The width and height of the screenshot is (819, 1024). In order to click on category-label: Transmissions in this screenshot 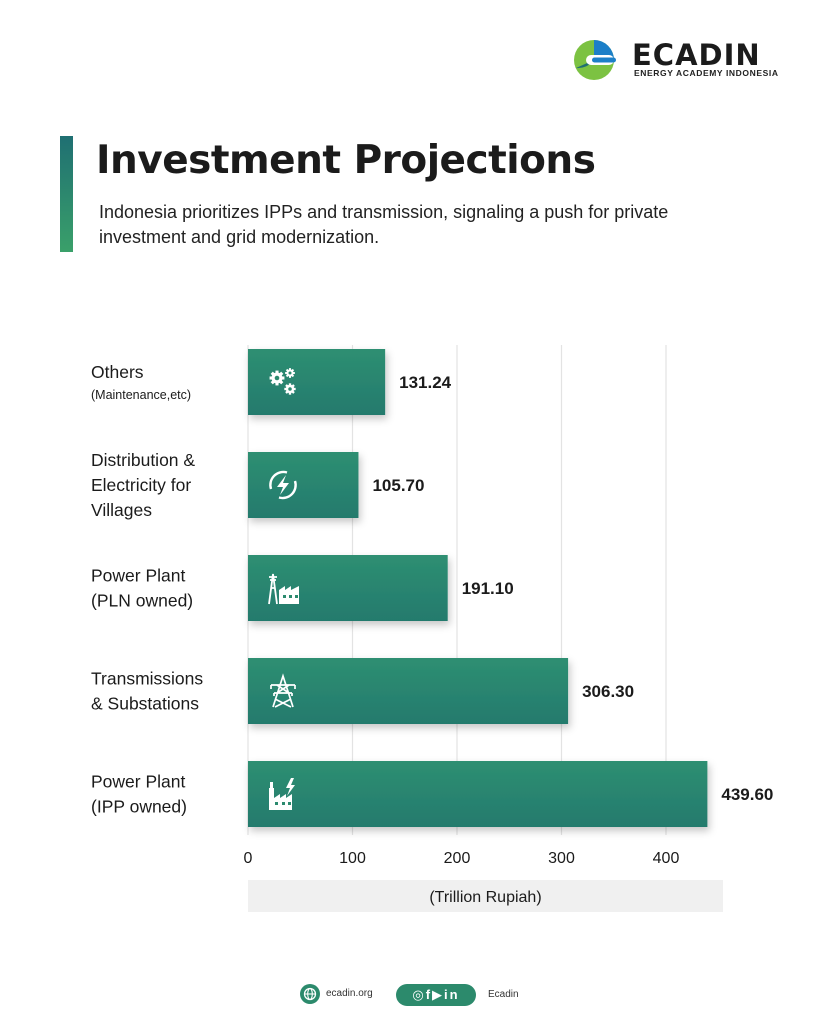, I will do `click(147, 679)`.